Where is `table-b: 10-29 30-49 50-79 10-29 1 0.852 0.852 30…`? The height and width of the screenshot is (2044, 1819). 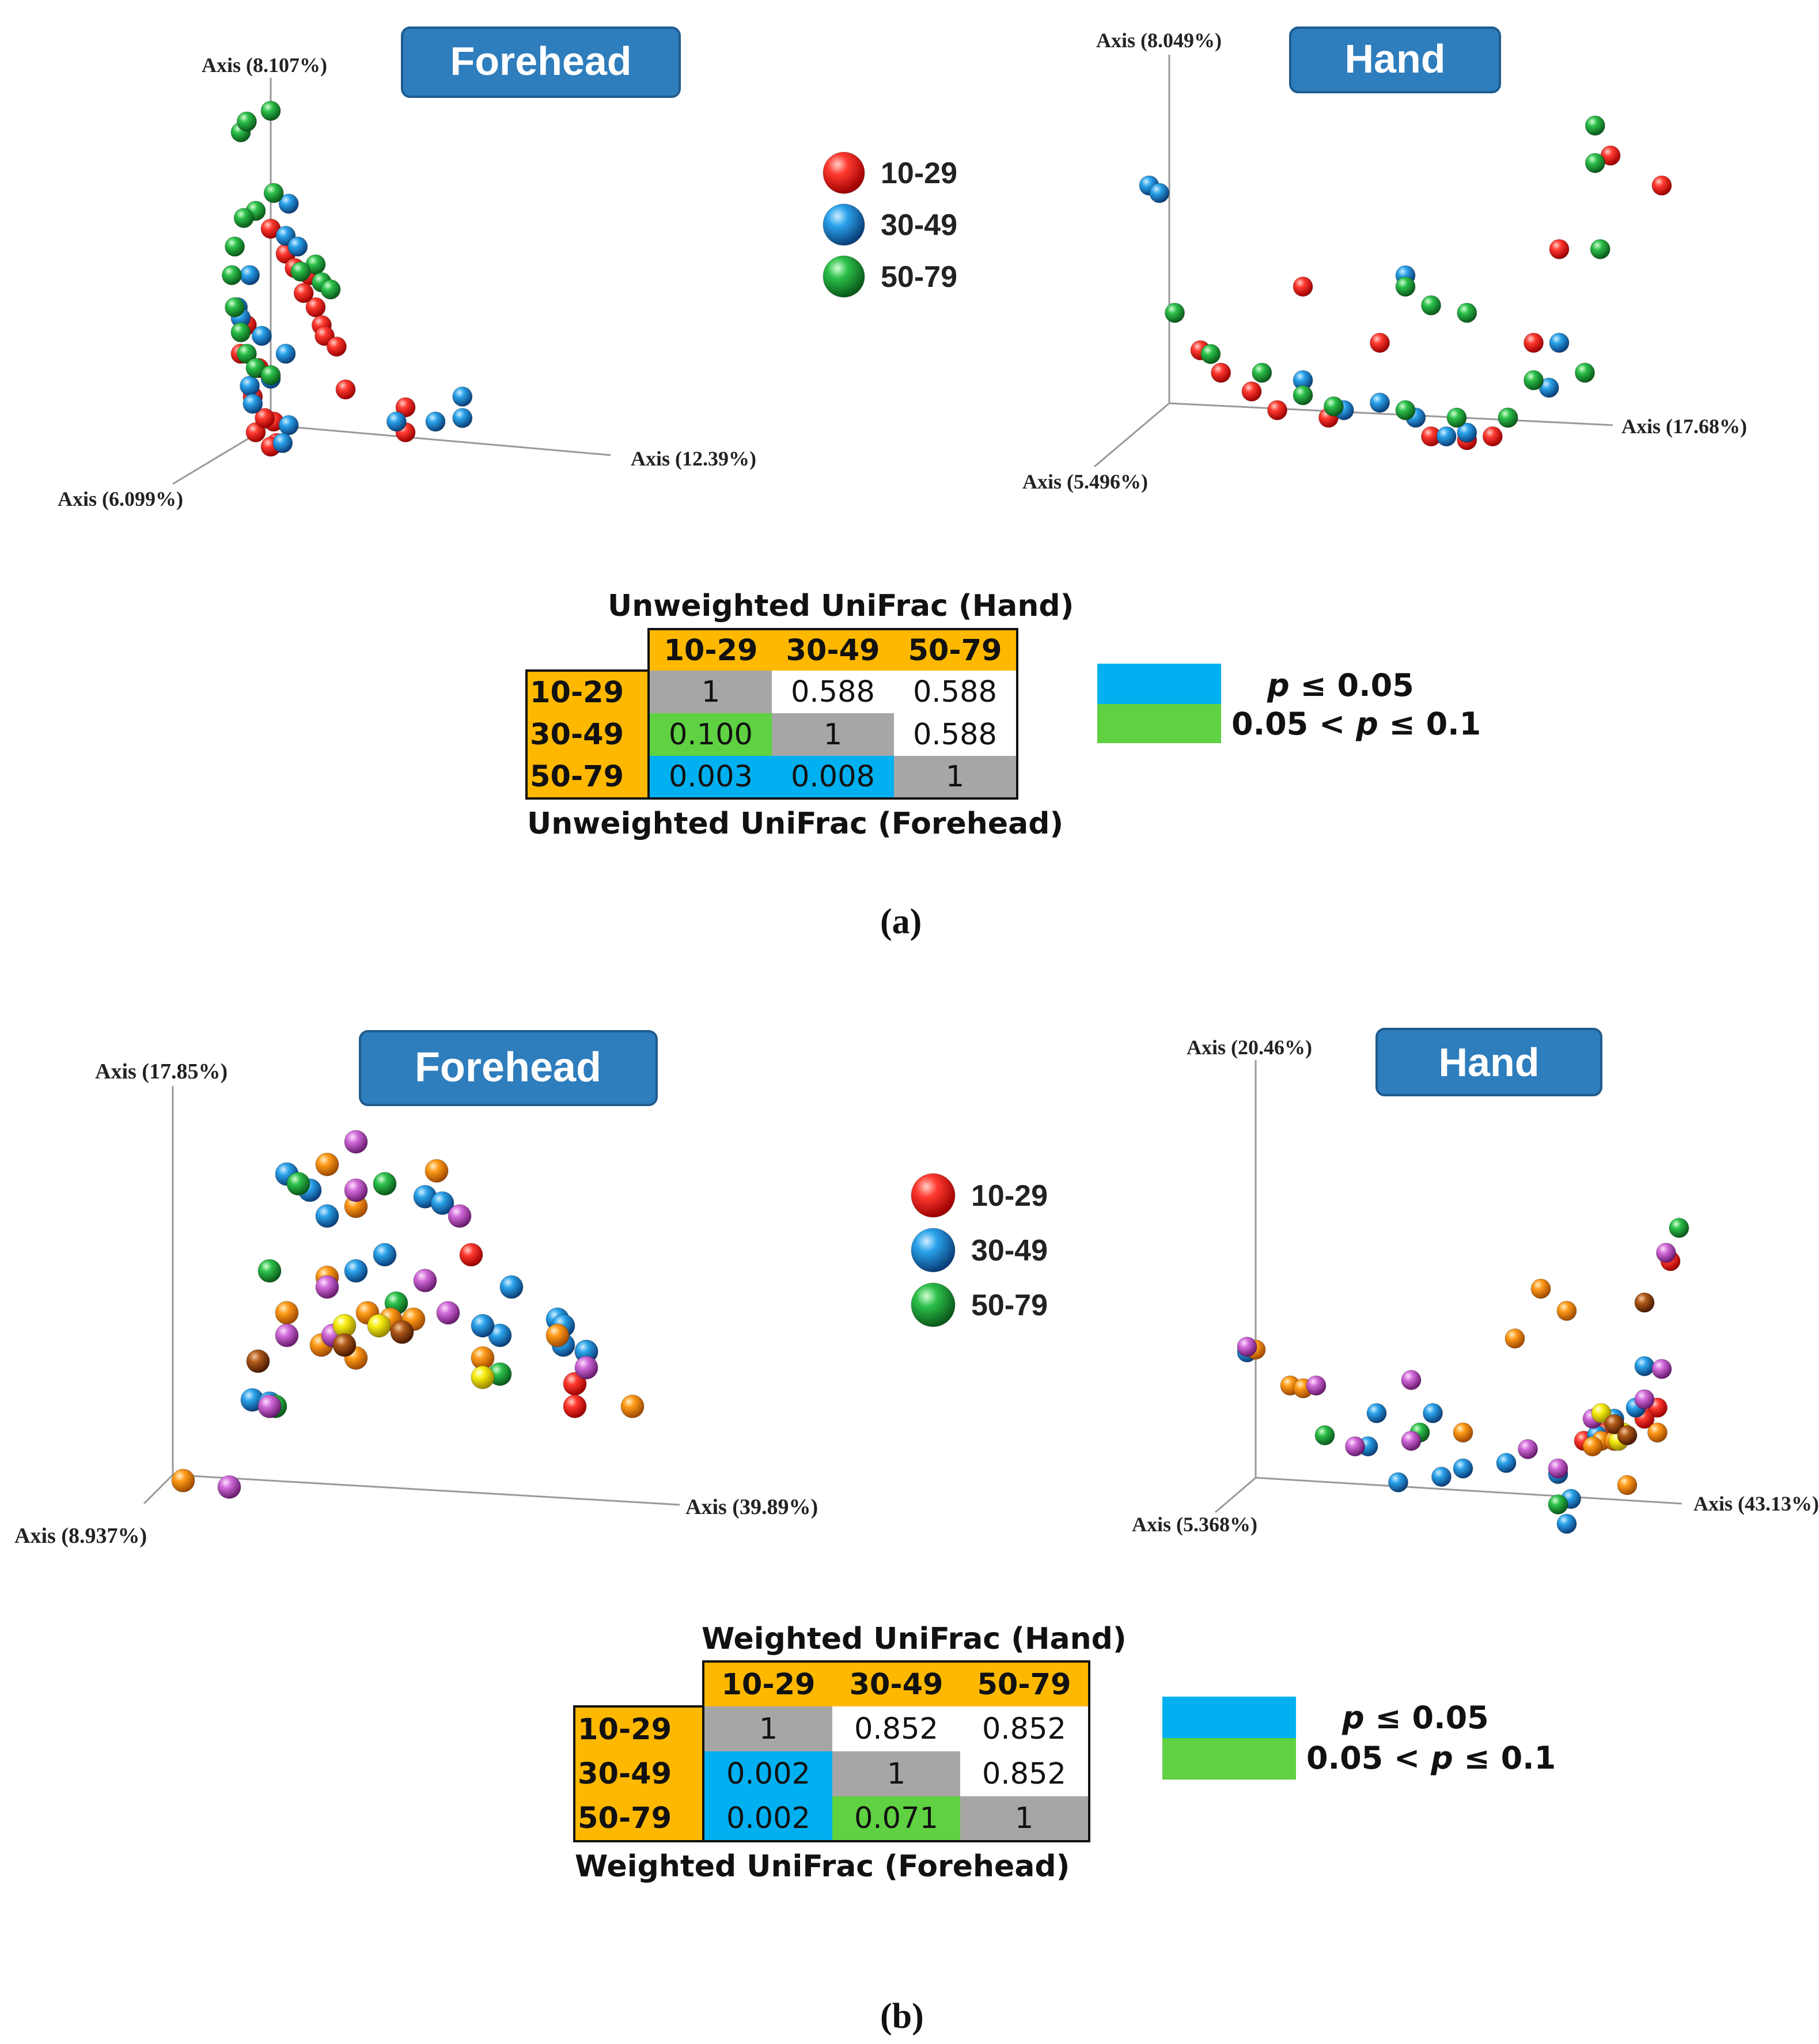 table-b: 10-29 30-49 50-79 10-29 1 0.852 0.852 30… is located at coordinates (831, 1751).